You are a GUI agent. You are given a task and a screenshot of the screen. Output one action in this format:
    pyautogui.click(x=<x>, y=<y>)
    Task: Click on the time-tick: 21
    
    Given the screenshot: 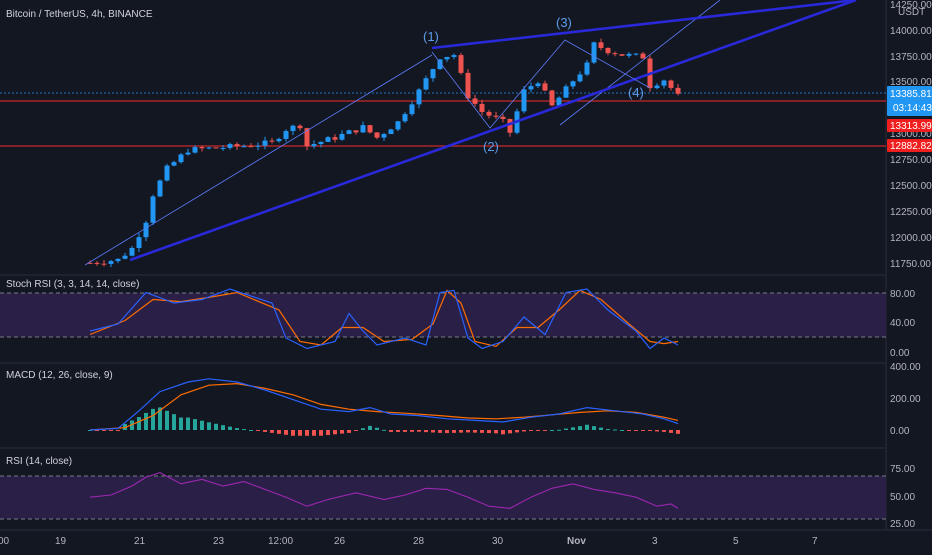 What is the action you would take?
    pyautogui.click(x=140, y=541)
    